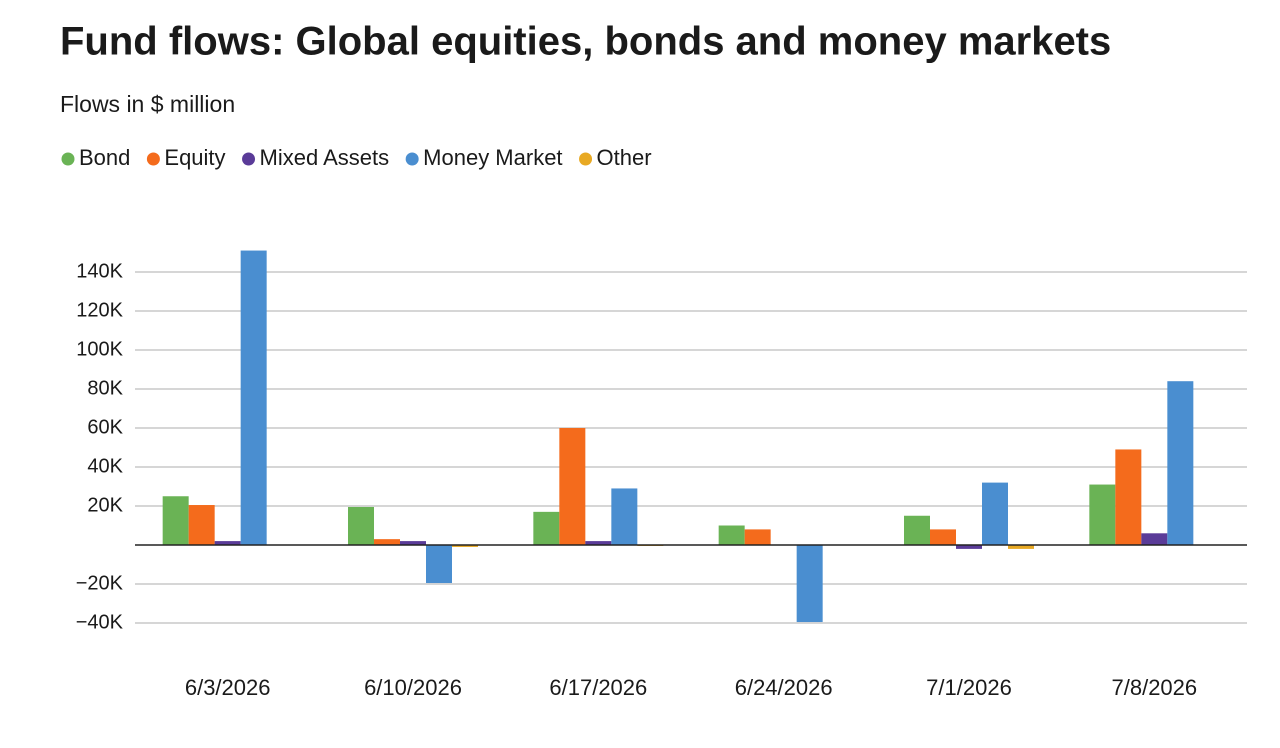 Image resolution: width=1280 pixels, height=748 pixels. I want to click on y-tick-label: 80K, so click(105, 388).